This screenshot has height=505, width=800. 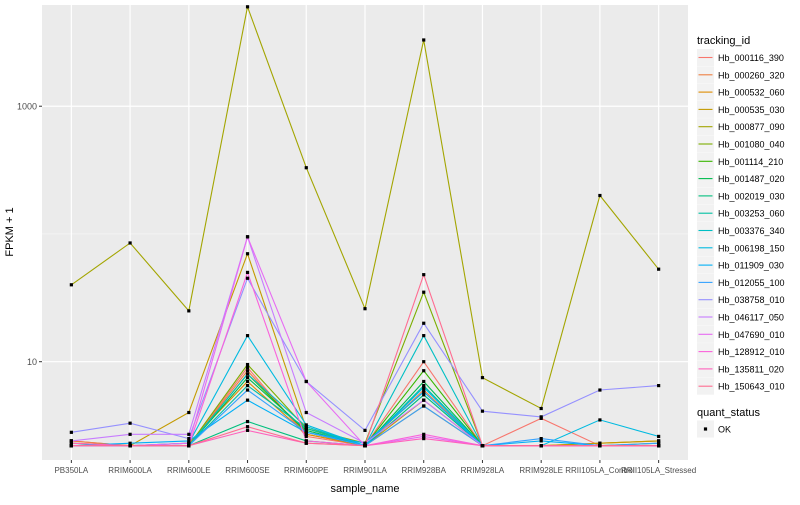 I want to click on legend-label: Hb_001080_040, so click(x=751, y=145).